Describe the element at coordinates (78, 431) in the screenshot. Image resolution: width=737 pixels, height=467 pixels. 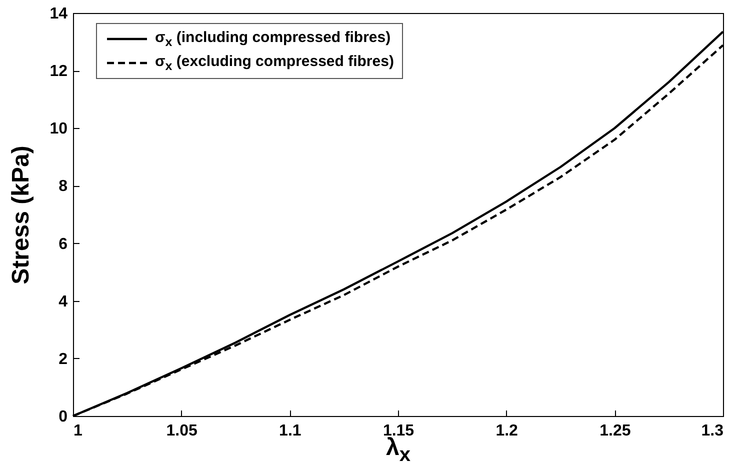
I see `x-tick-label: 1` at that location.